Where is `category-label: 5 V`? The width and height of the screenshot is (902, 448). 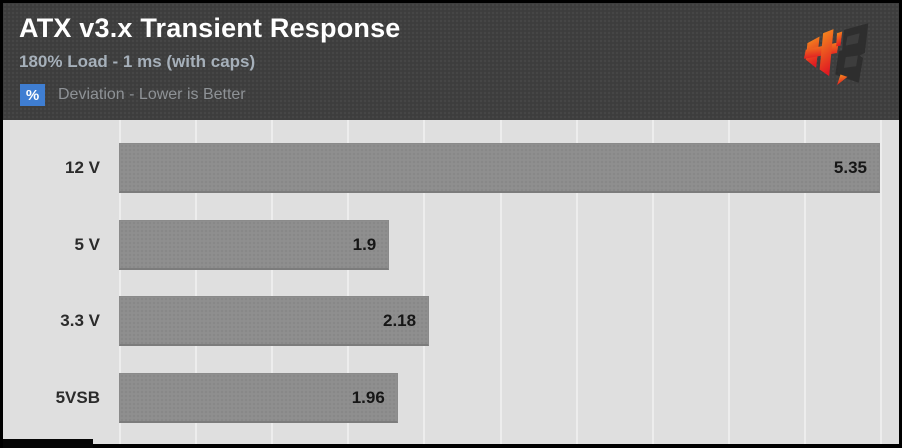
category-label: 5 V is located at coordinates (87, 244).